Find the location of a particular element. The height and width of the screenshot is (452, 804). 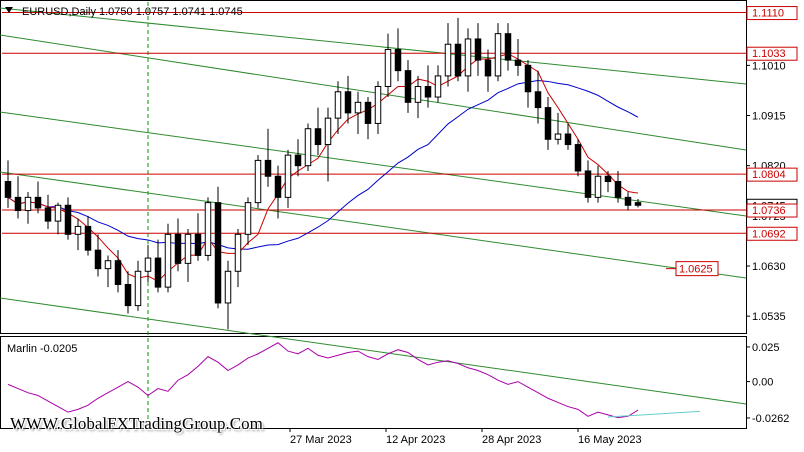

price-tick-label: 1.0915 is located at coordinates (769, 117).